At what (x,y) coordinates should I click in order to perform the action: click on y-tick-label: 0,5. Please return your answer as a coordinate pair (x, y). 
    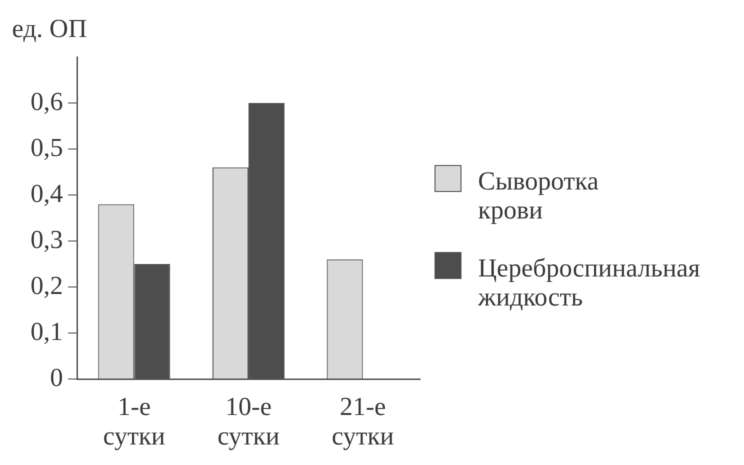
    Looking at the image, I should click on (46, 147).